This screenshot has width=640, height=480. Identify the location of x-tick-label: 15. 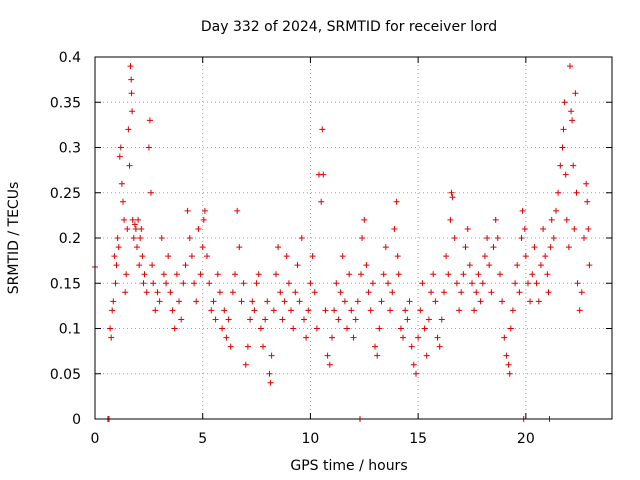
(418, 439).